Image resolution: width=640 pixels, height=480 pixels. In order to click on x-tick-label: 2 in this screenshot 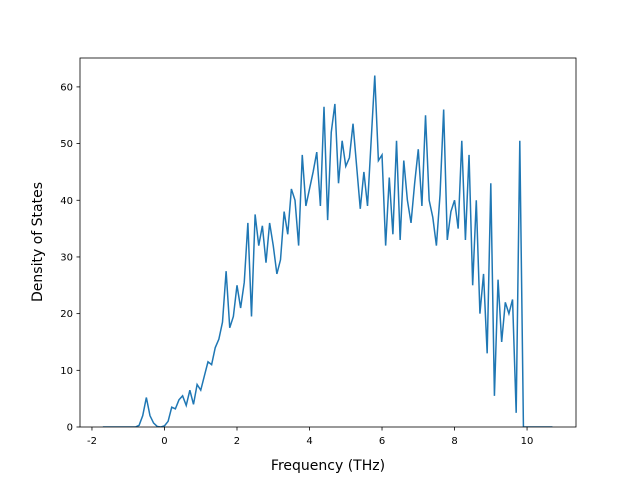, I will do `click(237, 441)`.